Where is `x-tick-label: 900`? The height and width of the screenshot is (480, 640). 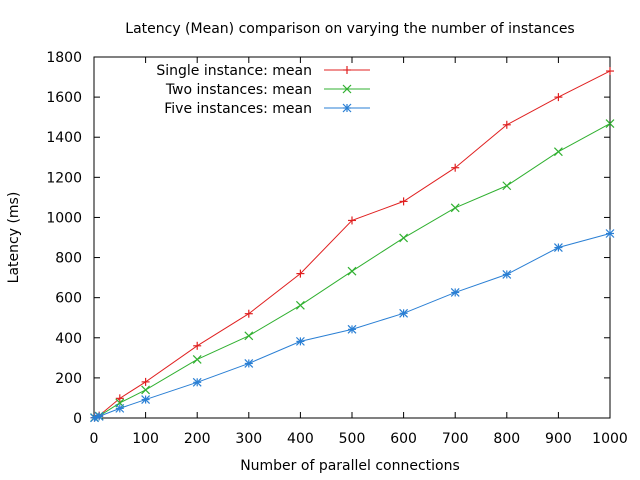 x-tick-label: 900 is located at coordinates (558, 439).